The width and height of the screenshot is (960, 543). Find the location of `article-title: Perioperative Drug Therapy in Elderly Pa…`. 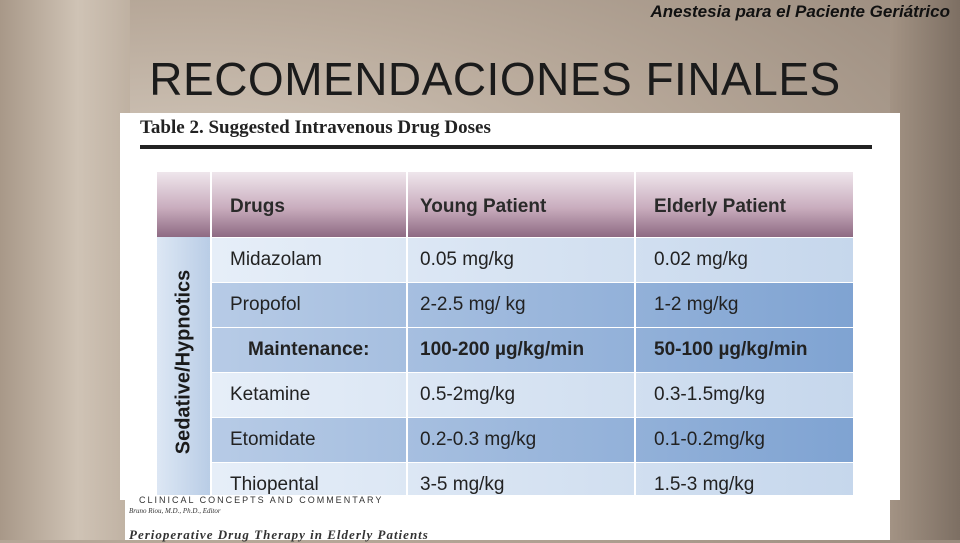

article-title: Perioperative Drug Therapy in Elderly Pa… is located at coordinates (279, 534).